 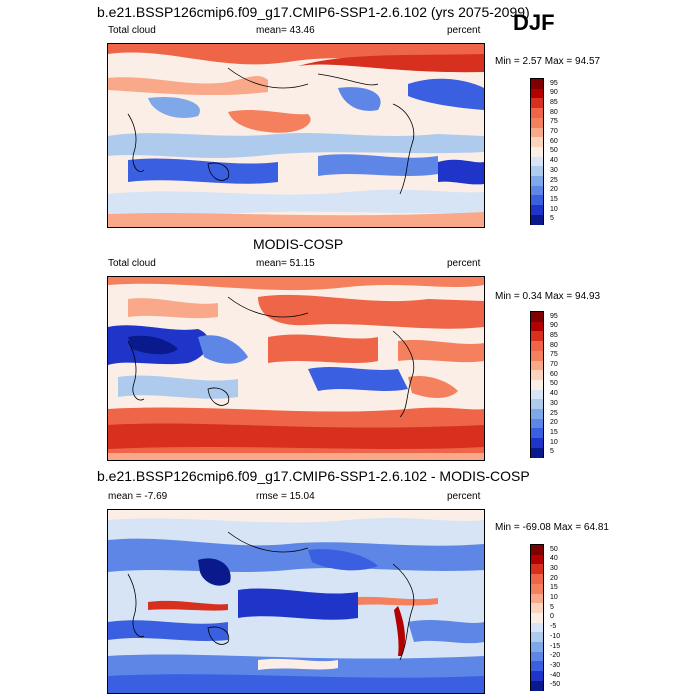 What do you see at coordinates (285, 30) in the screenshot?
I see `mean-label: mean= 43.46` at bounding box center [285, 30].